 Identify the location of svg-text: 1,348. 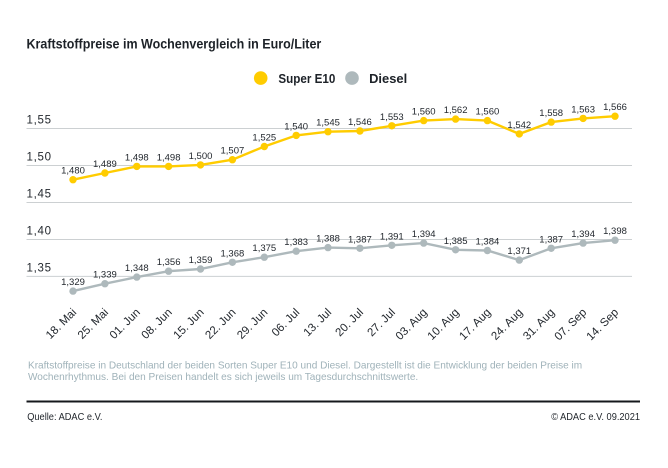
(137, 268).